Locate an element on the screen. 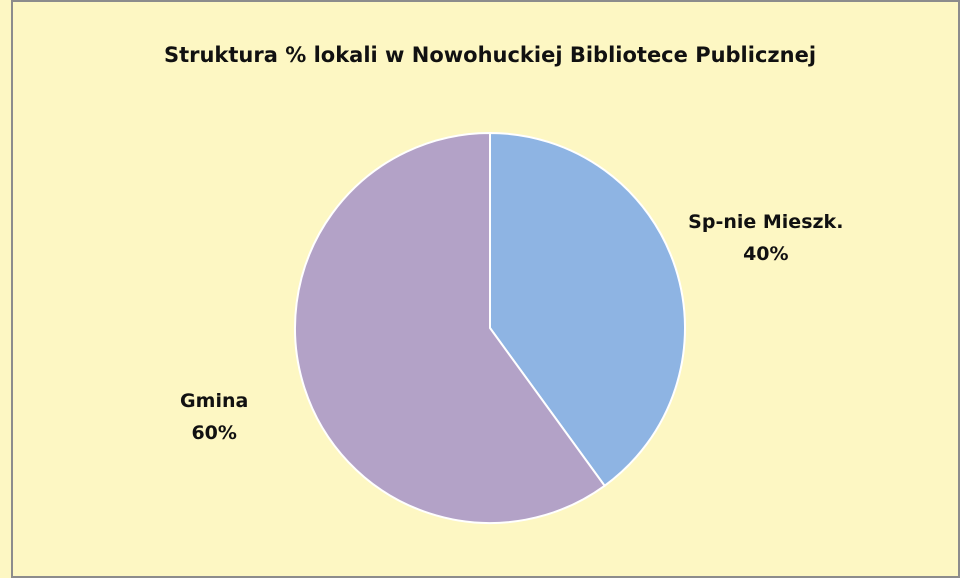 This screenshot has width=960, height=582. slice-label: Gmina is located at coordinates (214, 401).